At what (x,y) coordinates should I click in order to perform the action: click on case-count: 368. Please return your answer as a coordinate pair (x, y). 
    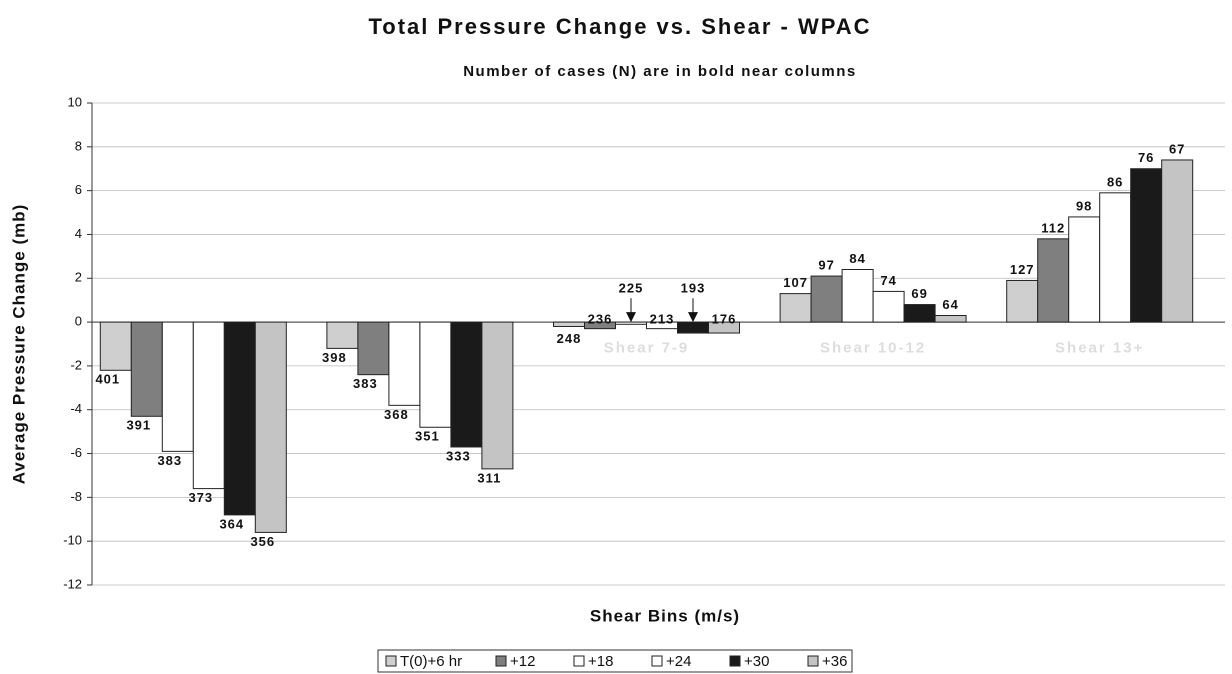
    Looking at the image, I should click on (396, 414).